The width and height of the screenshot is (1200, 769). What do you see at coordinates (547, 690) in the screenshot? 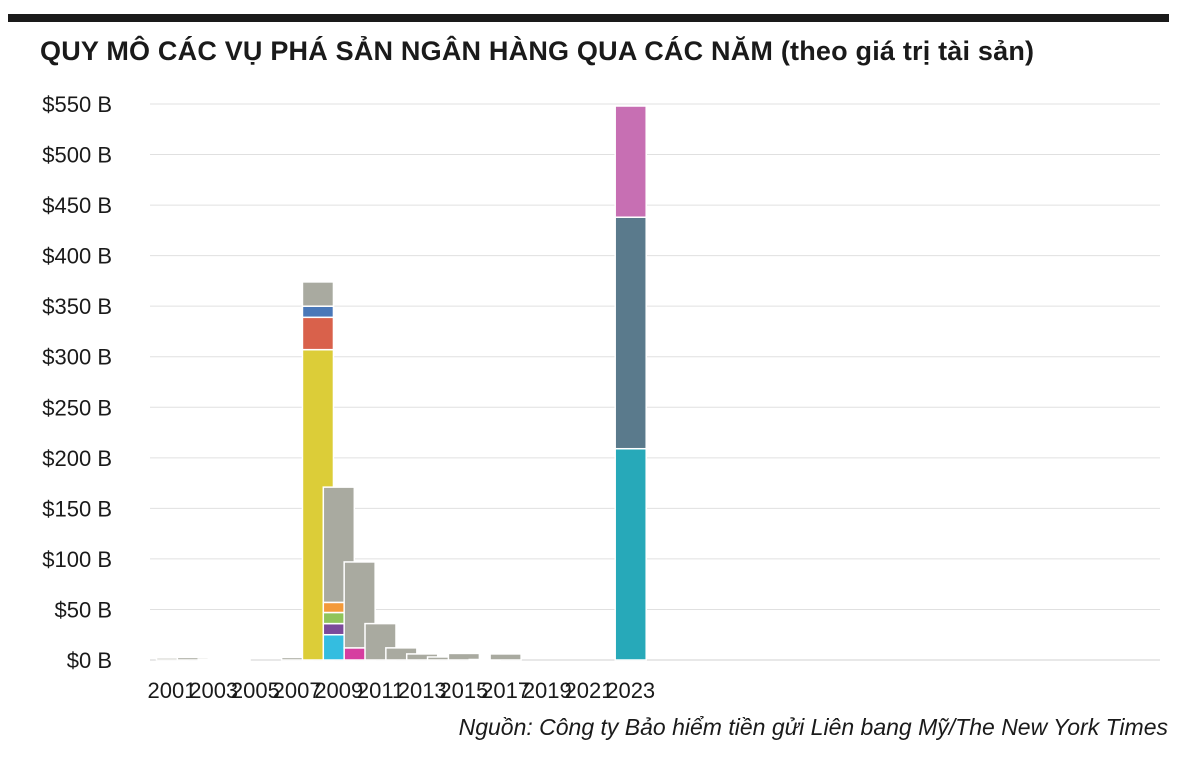
I see `x-tick-label: 2019` at bounding box center [547, 690].